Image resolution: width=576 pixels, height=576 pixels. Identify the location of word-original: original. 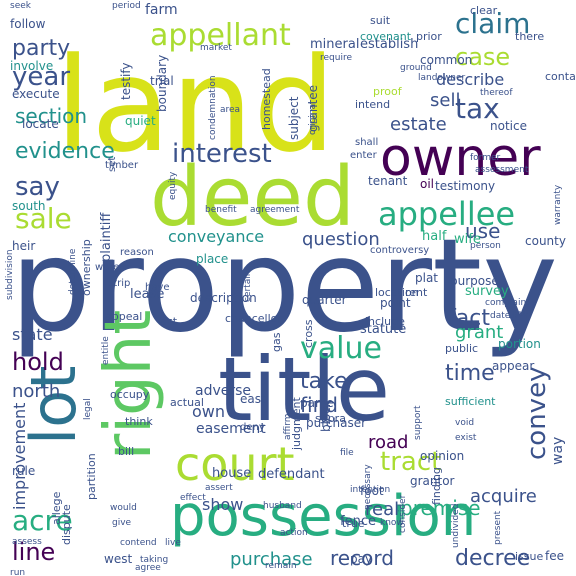
(313, 118).